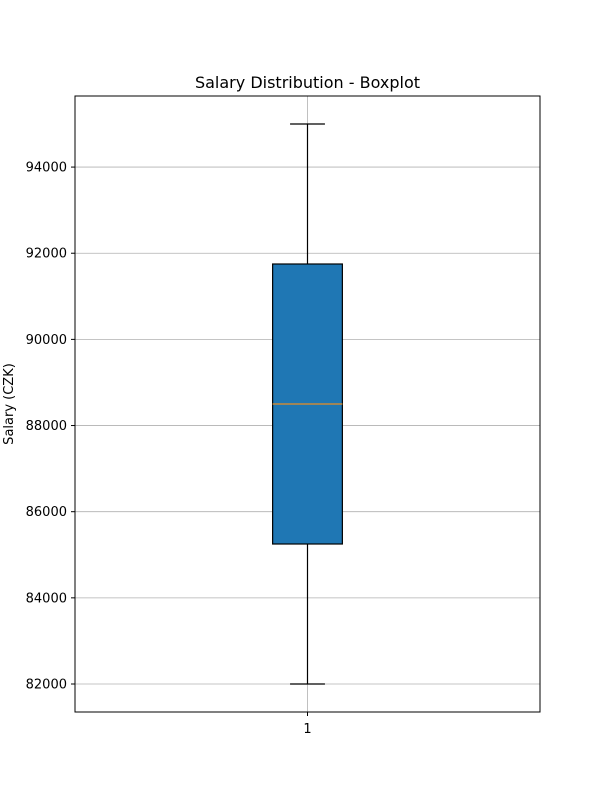 The image size is (600, 804). Describe the element at coordinates (46, 598) in the screenshot. I see `y-tick-label: 84000` at that location.